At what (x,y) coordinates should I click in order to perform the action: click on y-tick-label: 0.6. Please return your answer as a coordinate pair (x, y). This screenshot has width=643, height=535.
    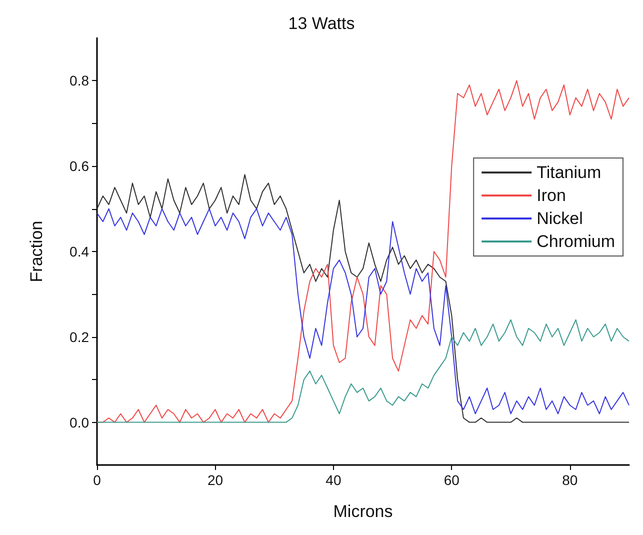
    Looking at the image, I should click on (80, 166).